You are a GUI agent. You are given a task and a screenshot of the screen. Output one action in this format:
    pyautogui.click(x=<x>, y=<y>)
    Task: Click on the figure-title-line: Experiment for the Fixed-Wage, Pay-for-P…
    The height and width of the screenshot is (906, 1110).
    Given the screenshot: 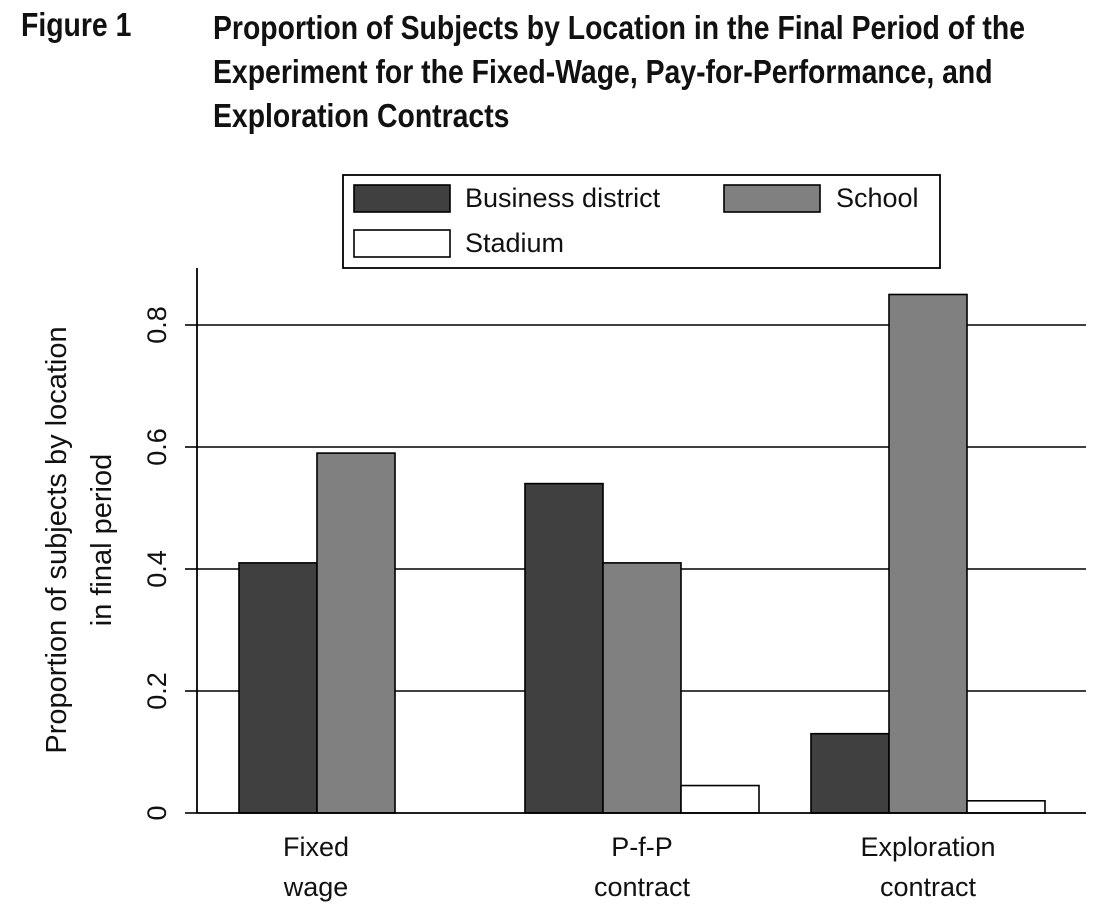 What is the action you would take?
    pyautogui.click(x=603, y=71)
    